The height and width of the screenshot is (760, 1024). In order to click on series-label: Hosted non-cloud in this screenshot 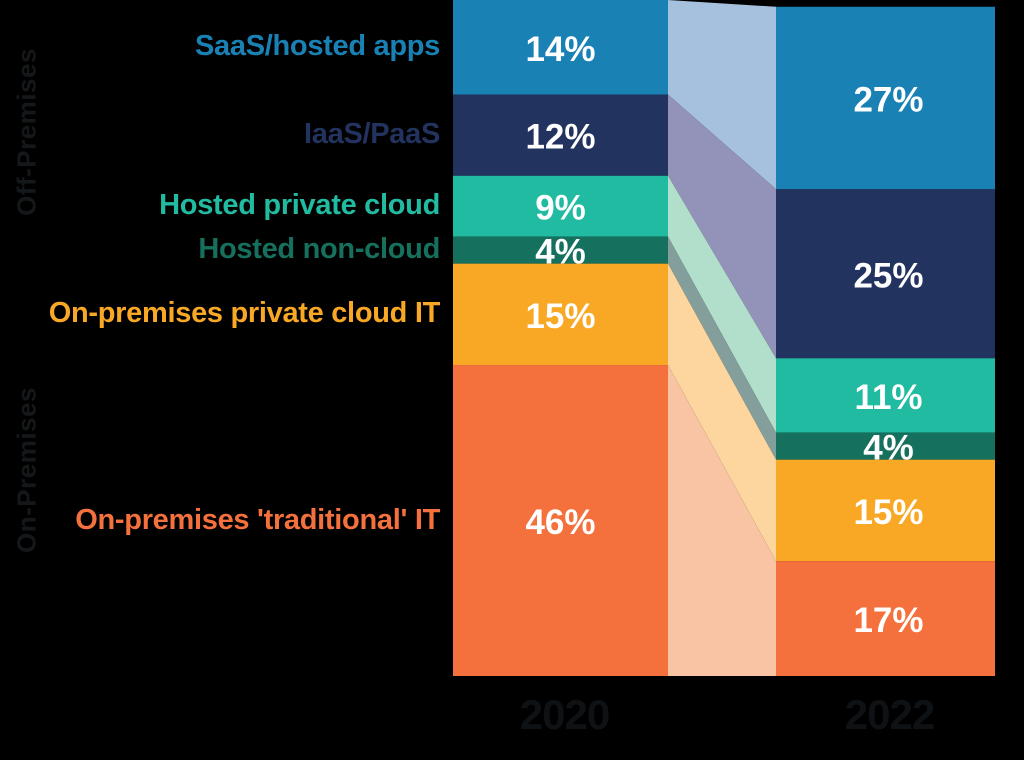, I will do `click(319, 248)`.